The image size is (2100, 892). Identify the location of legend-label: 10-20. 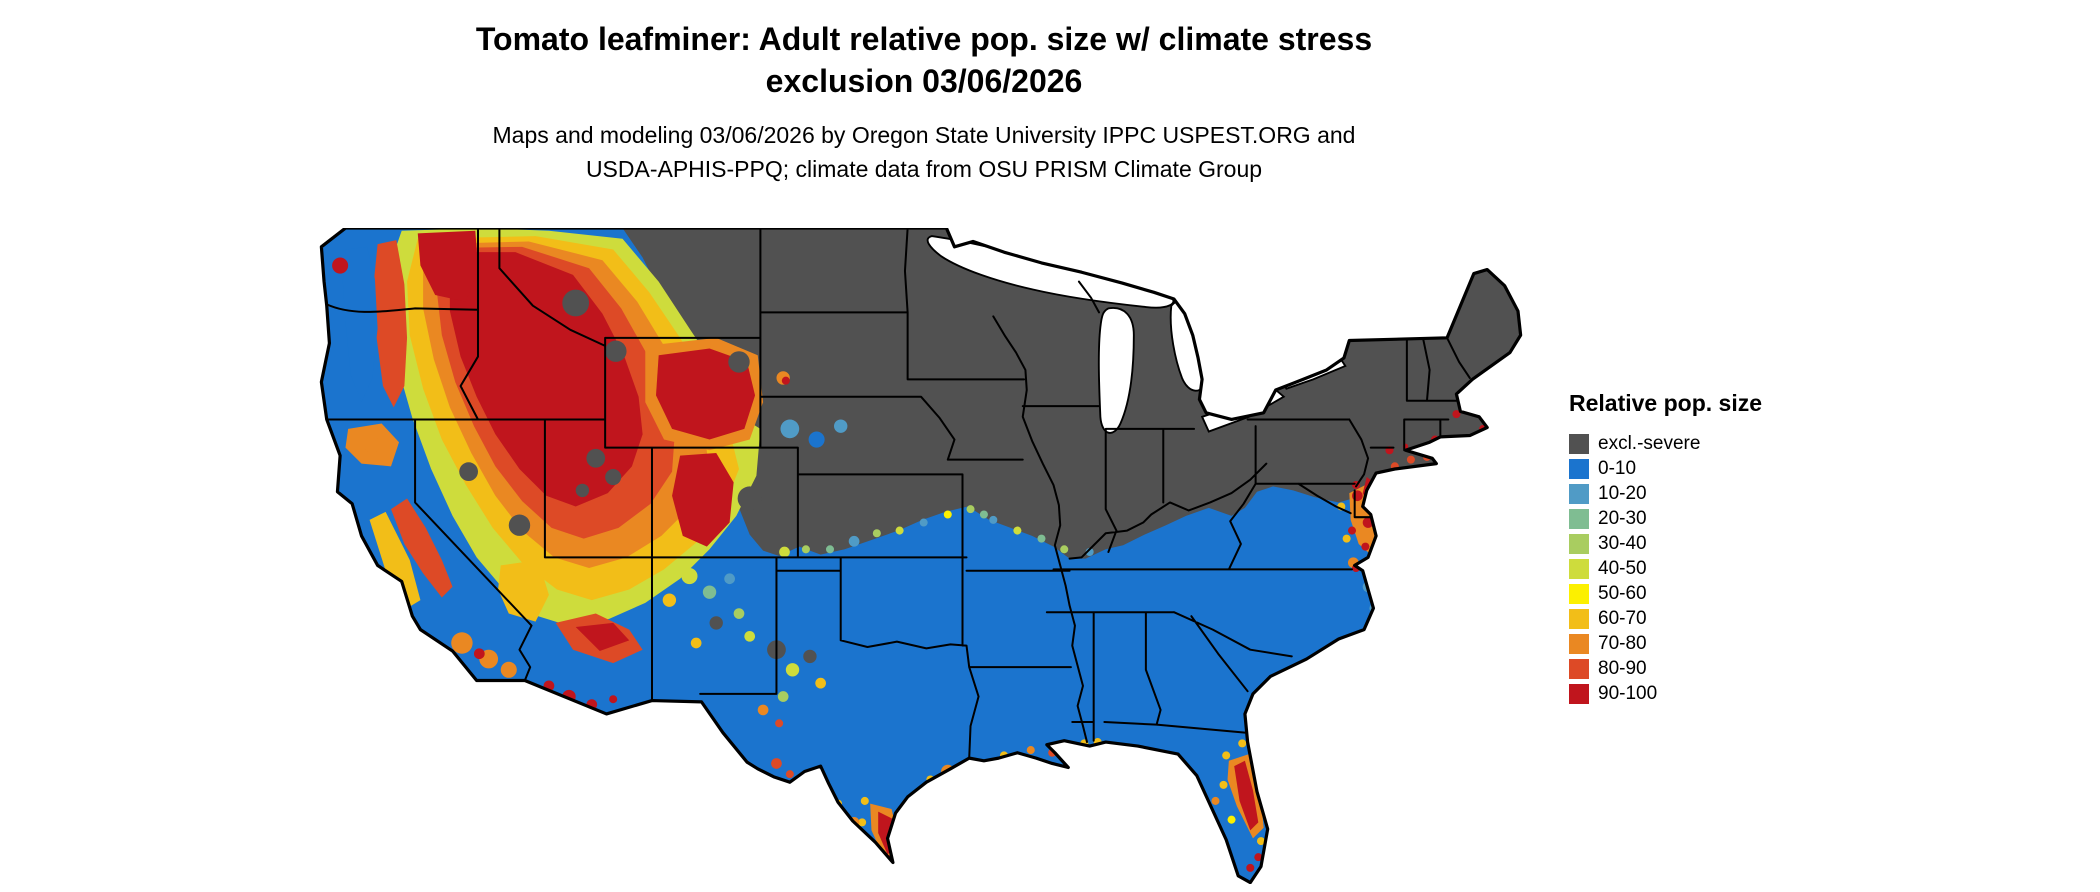
(1622, 493).